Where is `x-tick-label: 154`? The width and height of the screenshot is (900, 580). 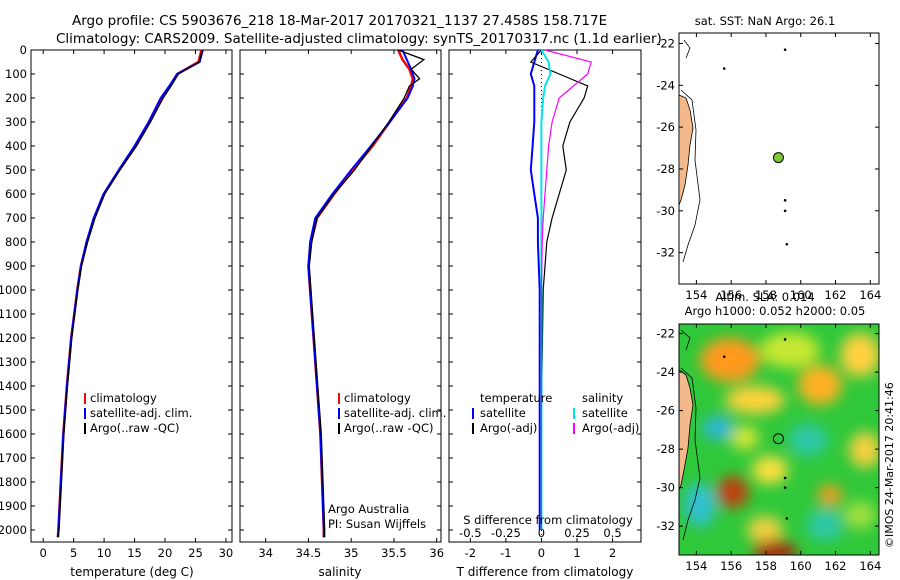 x-tick-label: 154 is located at coordinates (696, 295).